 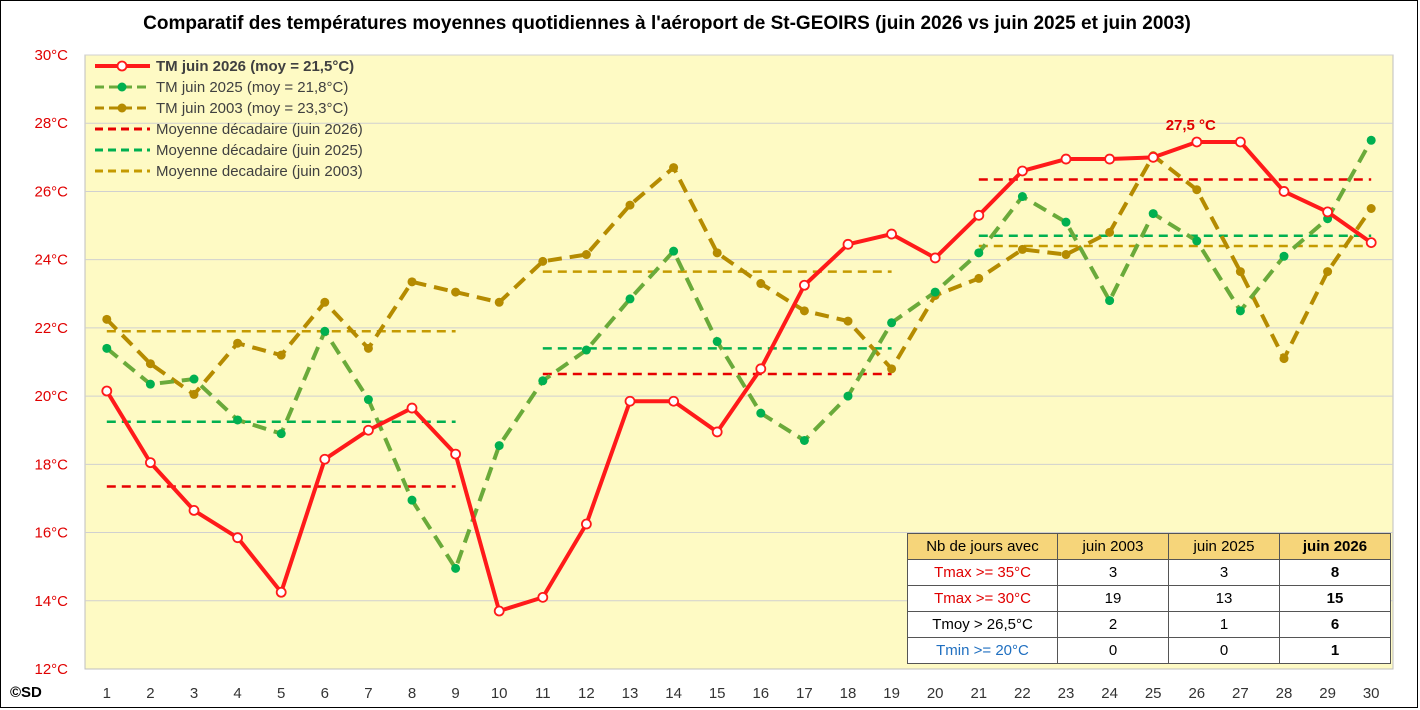 What do you see at coordinates (51, 396) in the screenshot?
I see `y-tick-label: 20°C` at bounding box center [51, 396].